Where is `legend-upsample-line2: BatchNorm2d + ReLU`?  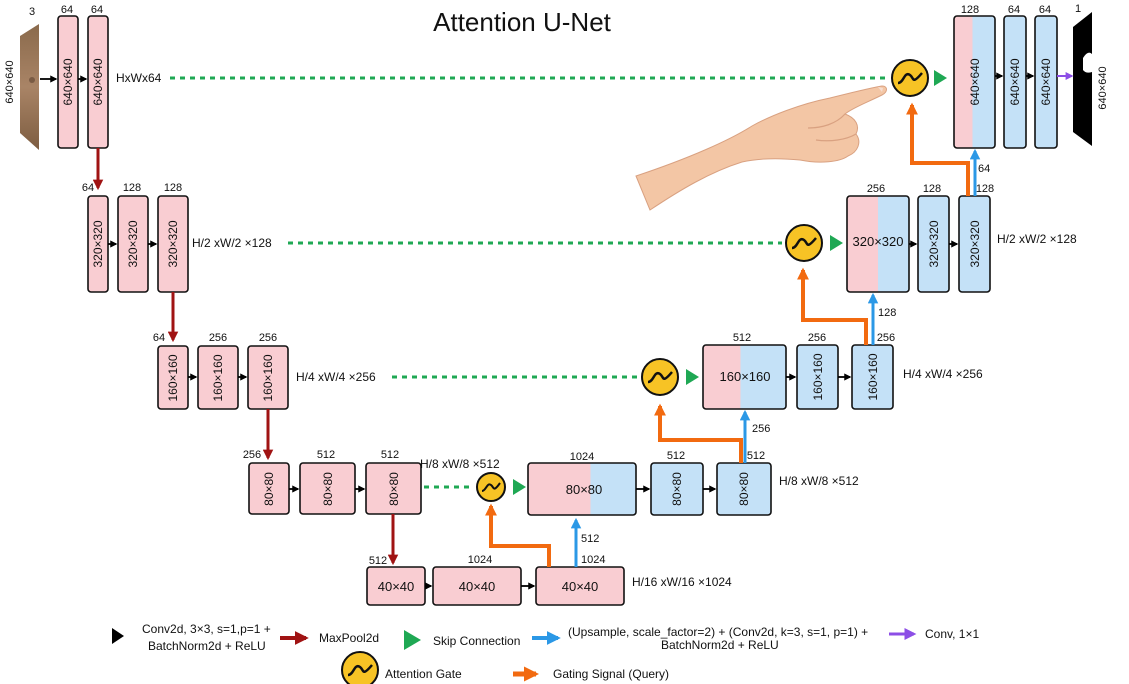
legend-upsample-line2: BatchNorm2d + ReLU is located at coordinates (720, 645).